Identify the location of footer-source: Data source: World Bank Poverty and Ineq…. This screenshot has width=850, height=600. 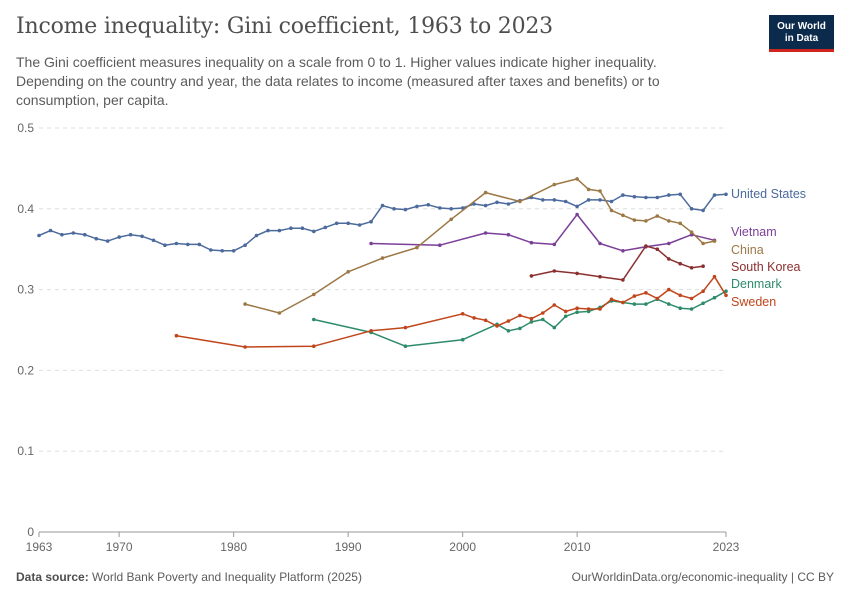
(189, 577).